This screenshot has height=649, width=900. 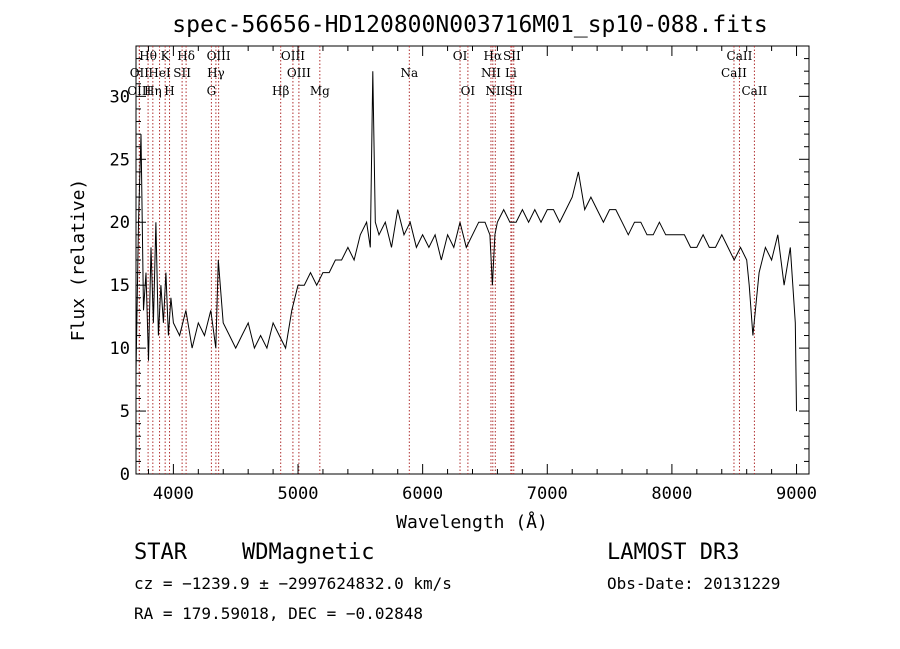 What do you see at coordinates (120, 97) in the screenshot?
I see `y-tick-label: 30` at bounding box center [120, 97].